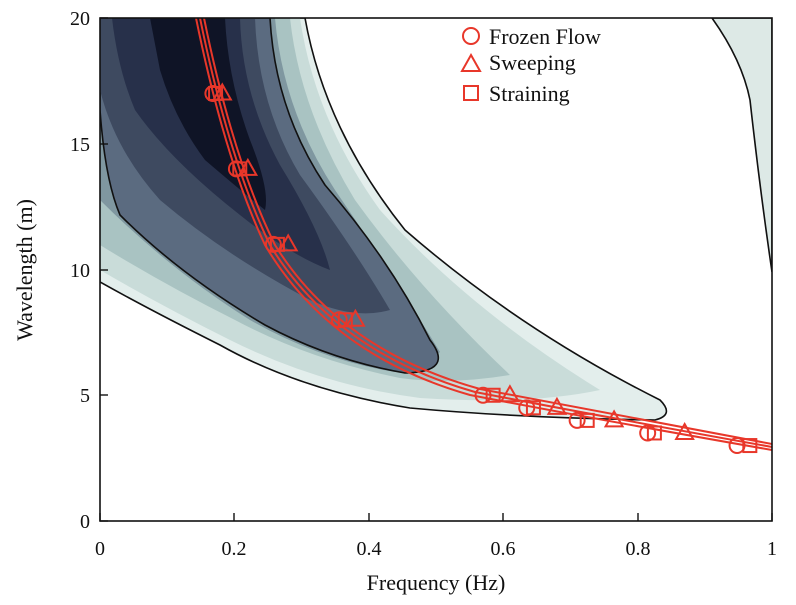  Describe the element at coordinates (369, 549) in the screenshot. I see `x-tick-label: 0.4` at that location.